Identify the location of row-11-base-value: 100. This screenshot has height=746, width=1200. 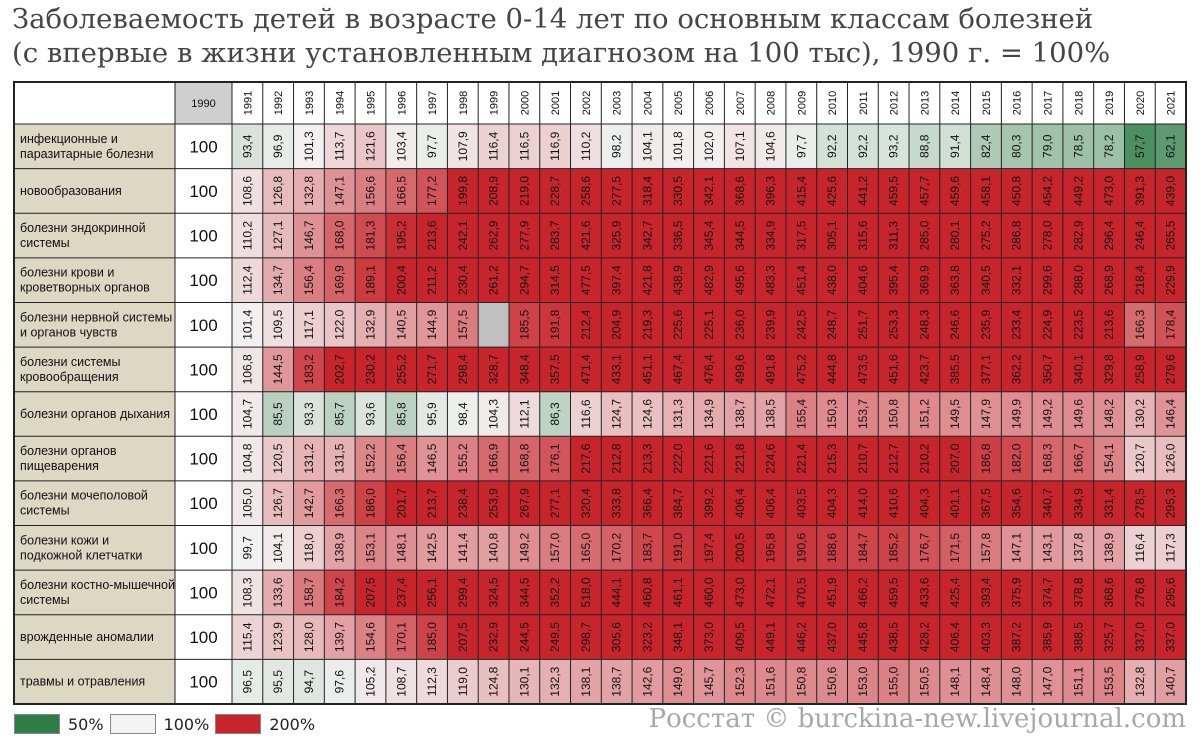
(203, 592).